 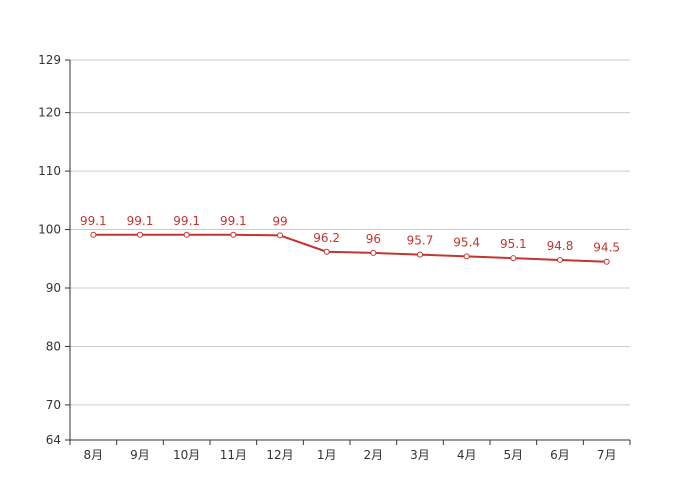 I want to click on series-line-group, so click(x=350, y=248).